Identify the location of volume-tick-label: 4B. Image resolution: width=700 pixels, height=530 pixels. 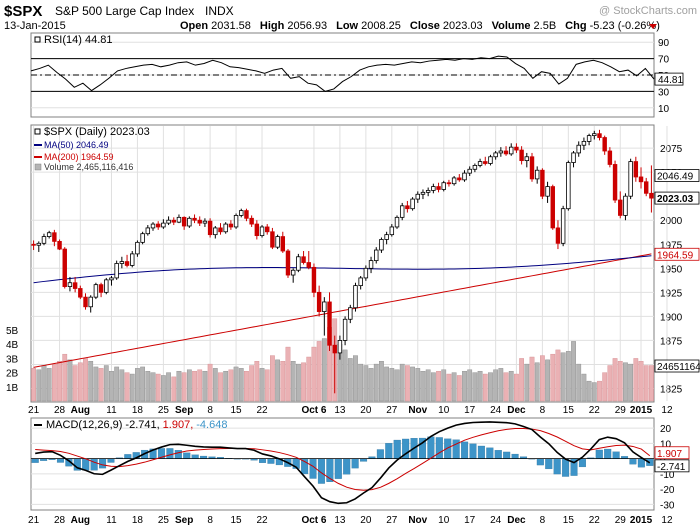
(12, 345).